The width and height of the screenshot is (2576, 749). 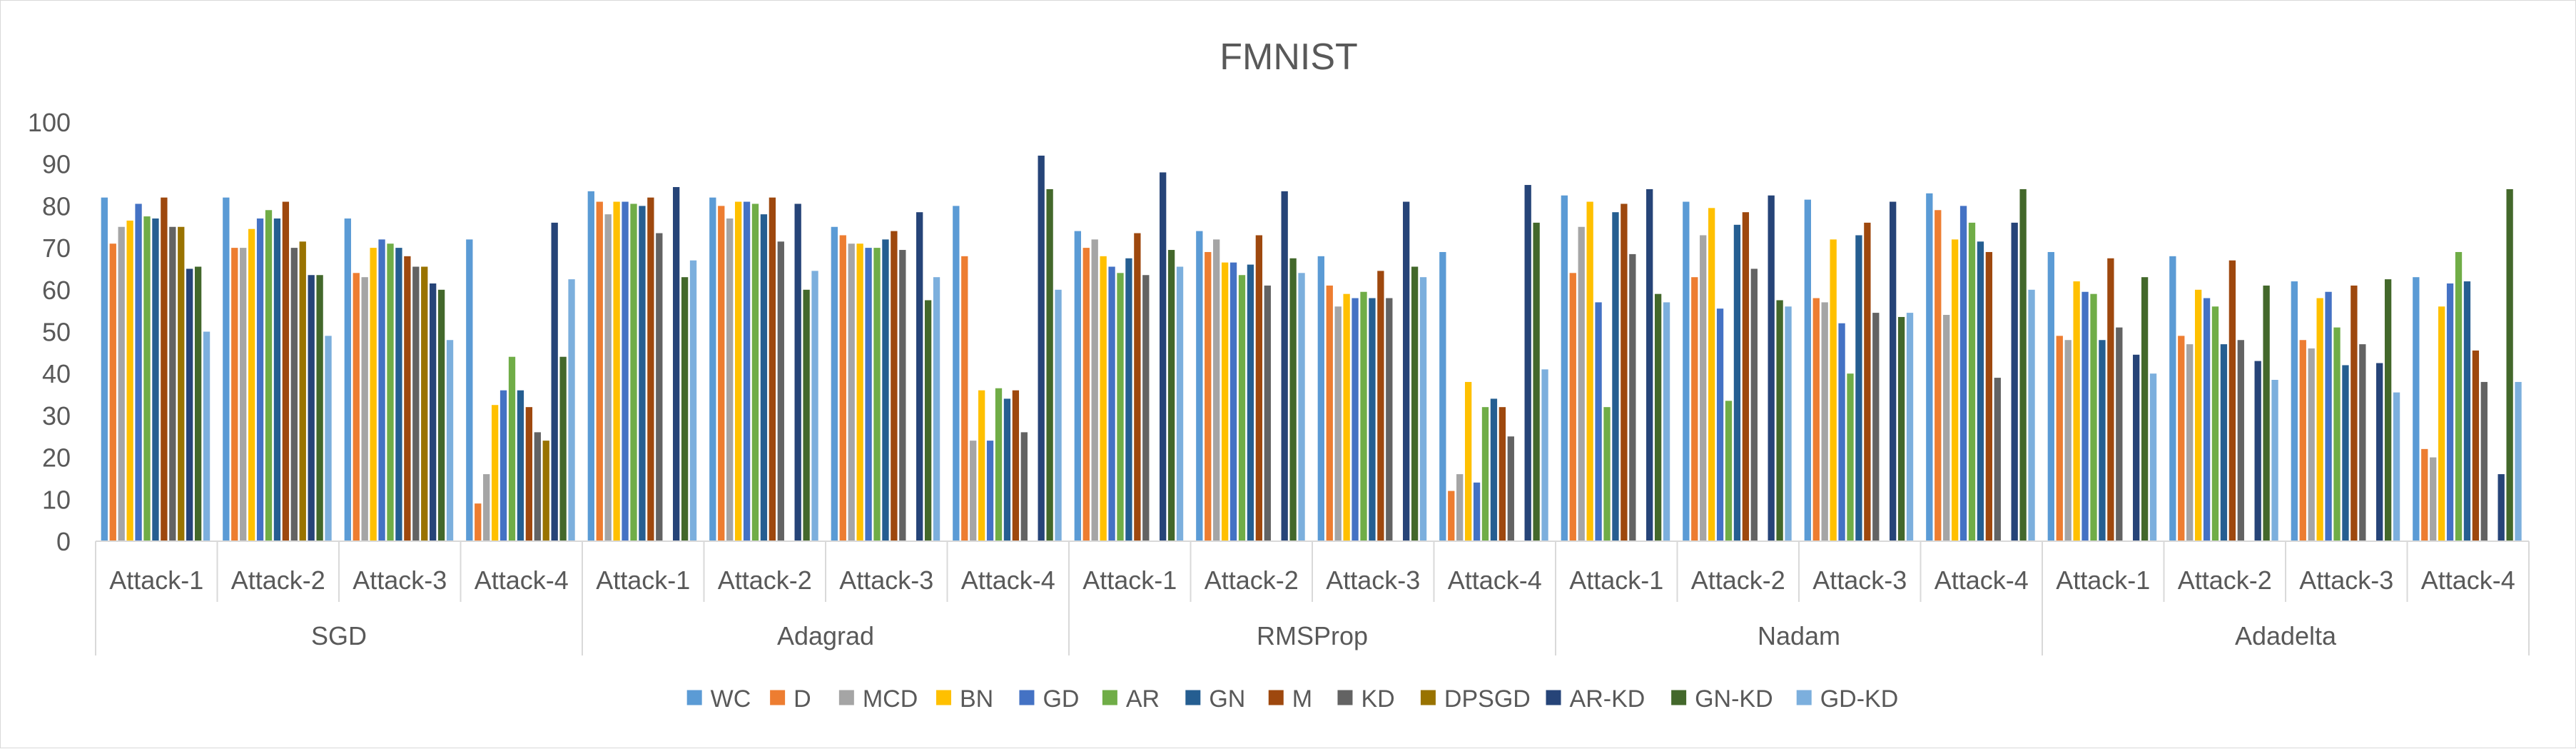 What do you see at coordinates (1302, 699) in the screenshot?
I see `legend-label-m: M` at bounding box center [1302, 699].